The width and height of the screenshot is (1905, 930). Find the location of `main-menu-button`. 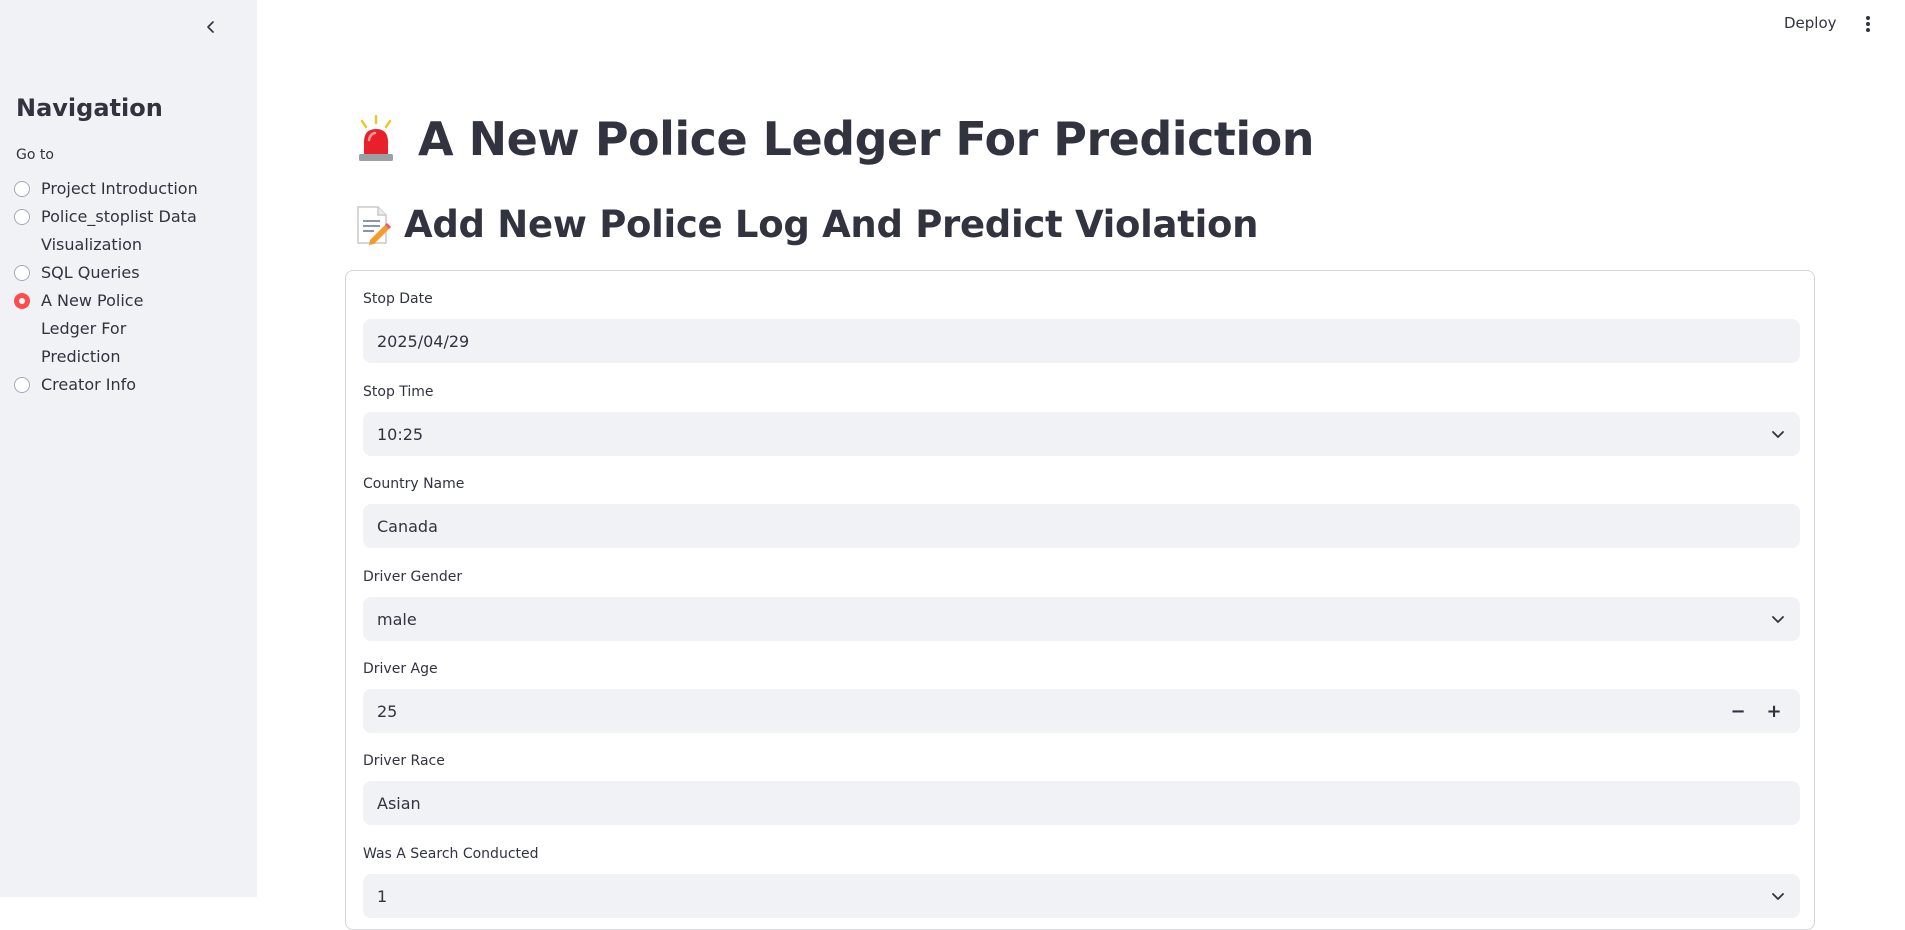

main-menu-button is located at coordinates (1868, 24).